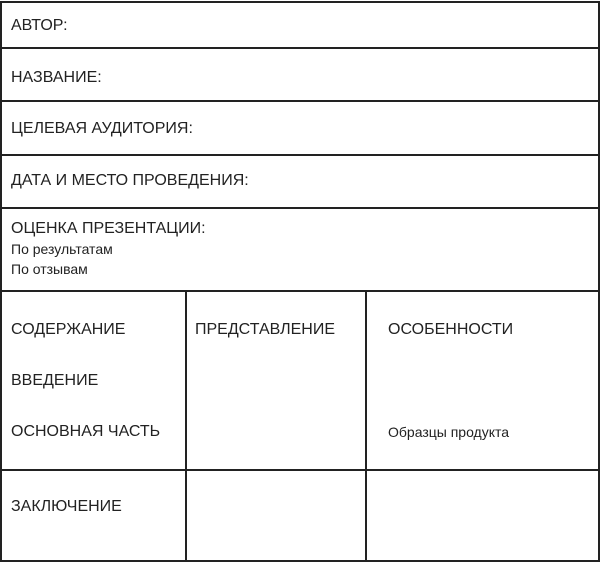 This screenshot has width=600, height=563. I want to click on main-part-label: ОСНОВНАЯ ЧАСТЬ, so click(86, 431).